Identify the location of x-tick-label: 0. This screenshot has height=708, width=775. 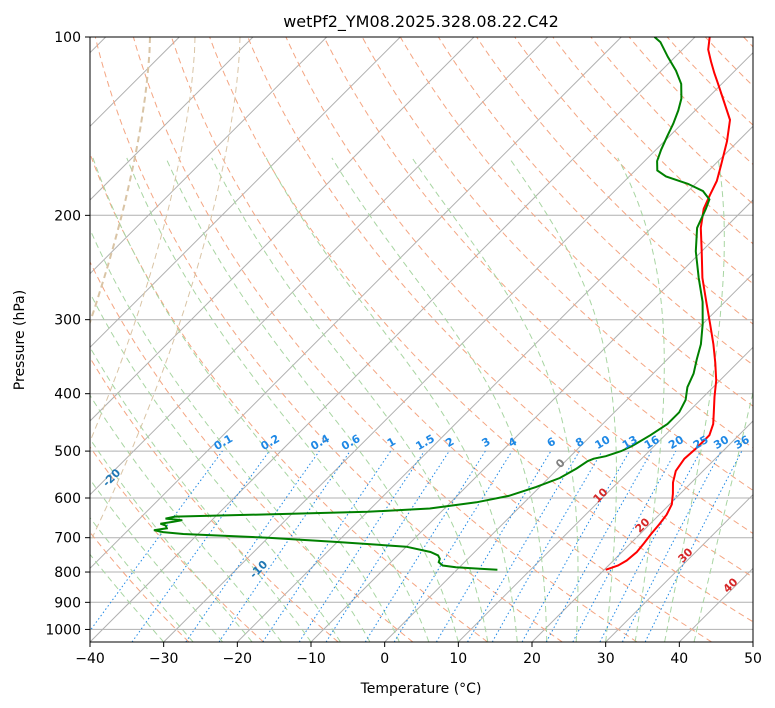
(384, 659).